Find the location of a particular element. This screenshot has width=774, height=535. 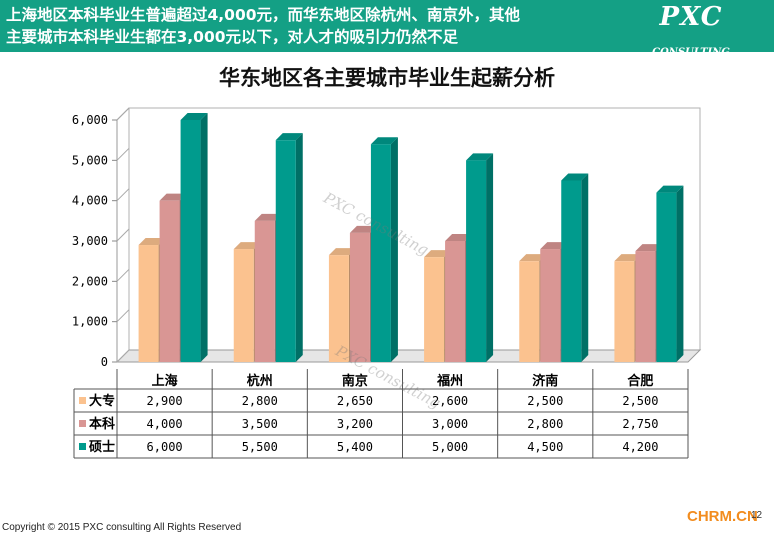

y-tick-label: 6,000 is located at coordinates (90, 120).